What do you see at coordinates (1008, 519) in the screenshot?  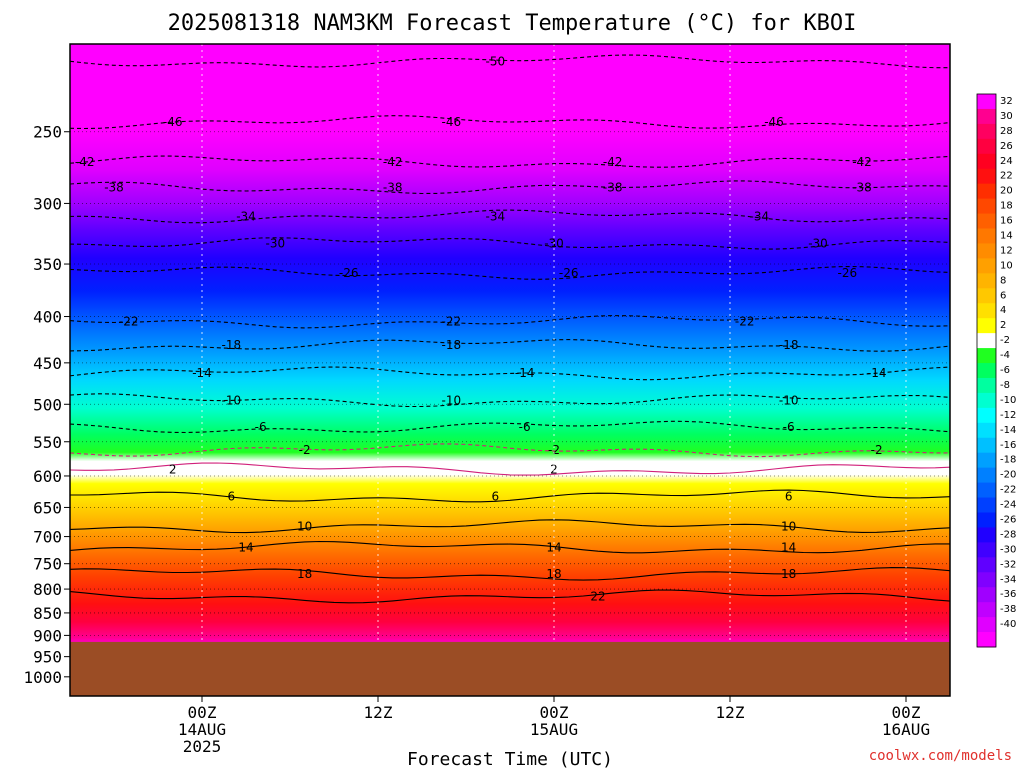 I see `colorbar-label: -26` at bounding box center [1008, 519].